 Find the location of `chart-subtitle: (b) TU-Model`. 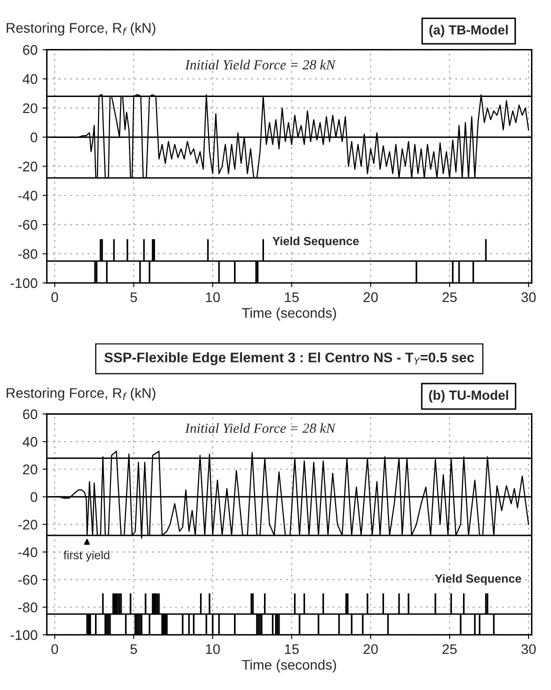

chart-subtitle: (b) TU-Model is located at coordinates (468, 396).